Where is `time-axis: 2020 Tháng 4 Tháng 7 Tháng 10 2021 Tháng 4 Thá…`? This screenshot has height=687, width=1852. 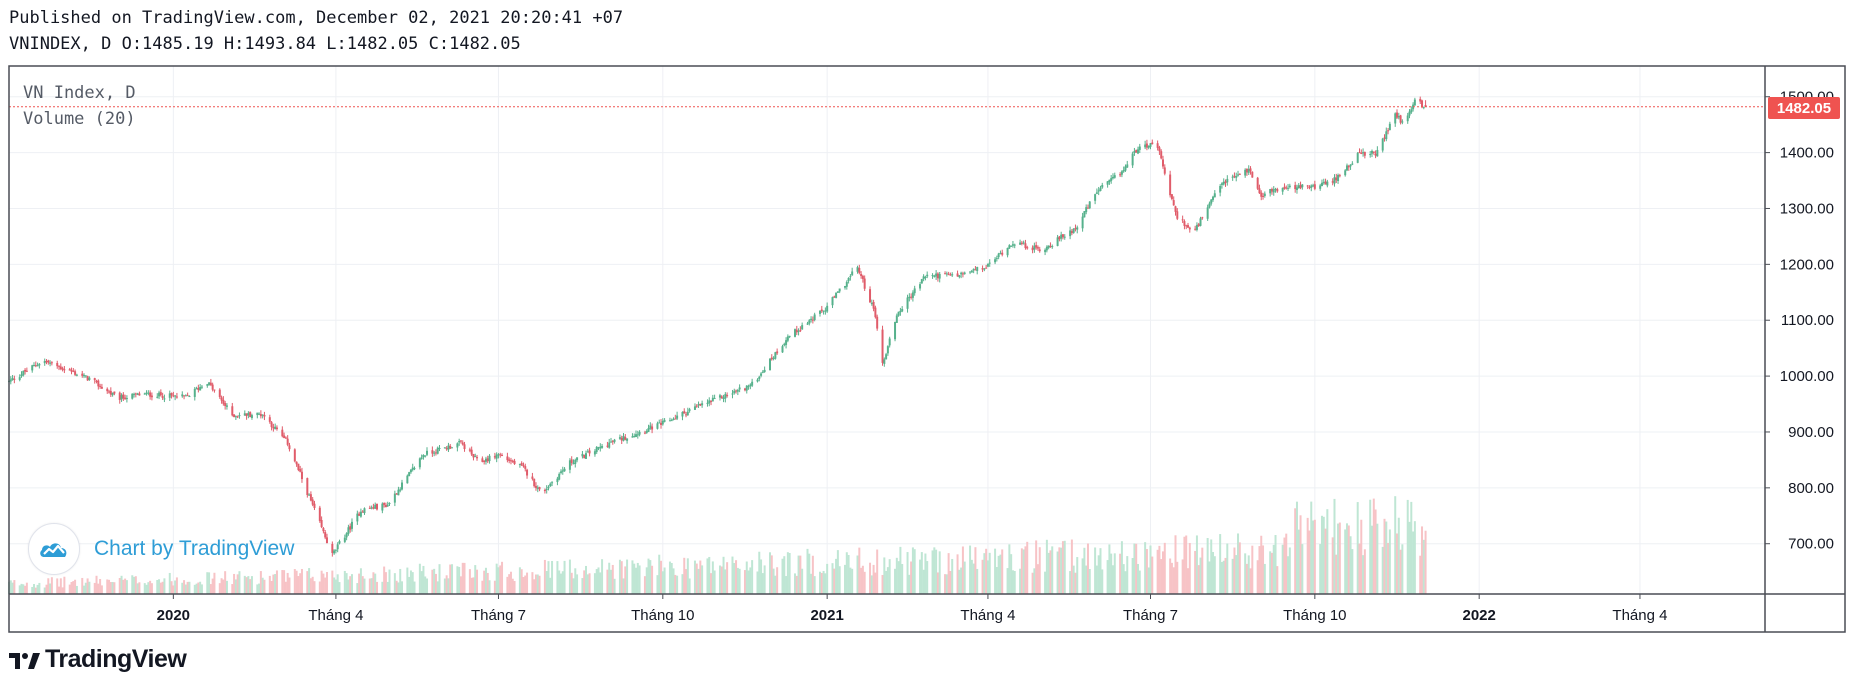
time-axis: 2020 Tháng 4 Tháng 7 Tháng 10 2021 Tháng 4 Thá… is located at coordinates (912, 609).